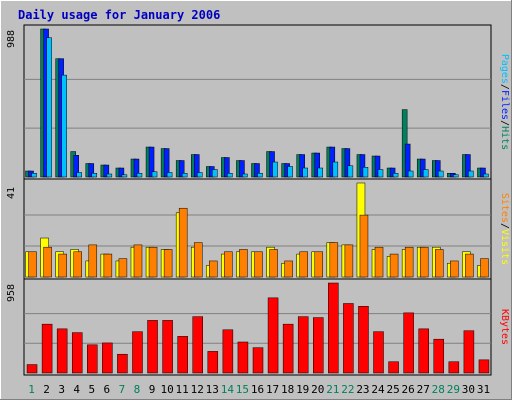  What do you see at coordinates (46, 389) in the screenshot?
I see `x-tick-label-day-2: 2` at bounding box center [46, 389].